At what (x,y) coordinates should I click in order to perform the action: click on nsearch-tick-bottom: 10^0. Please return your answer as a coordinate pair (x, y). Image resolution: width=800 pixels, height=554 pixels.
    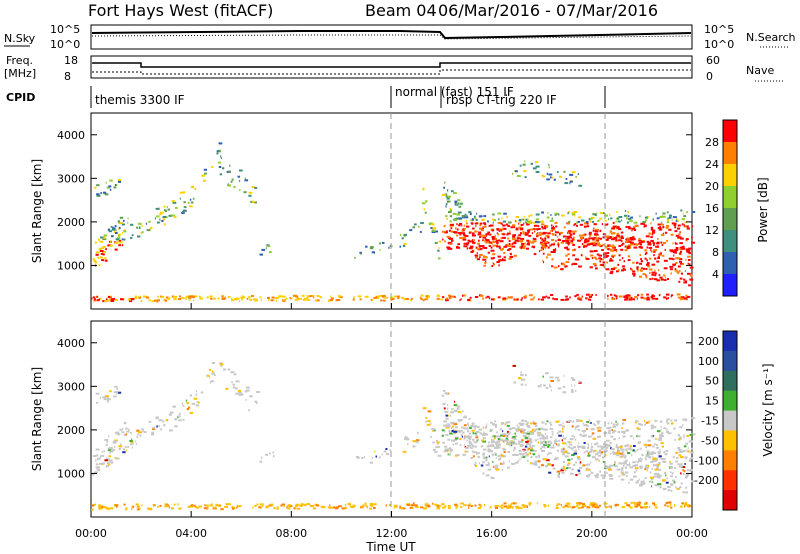
    Looking at the image, I should click on (719, 44).